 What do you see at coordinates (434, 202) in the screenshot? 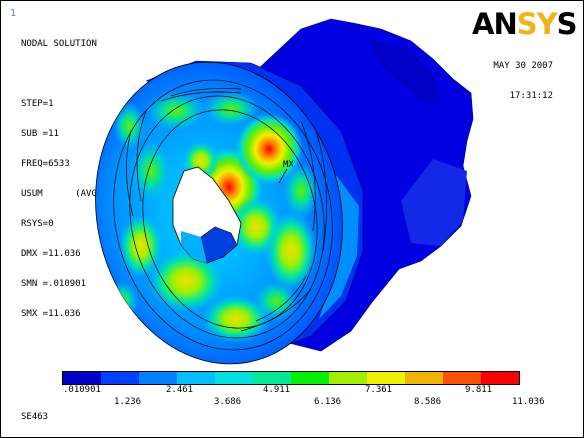
I see `housing-edge-right` at bounding box center [434, 202].